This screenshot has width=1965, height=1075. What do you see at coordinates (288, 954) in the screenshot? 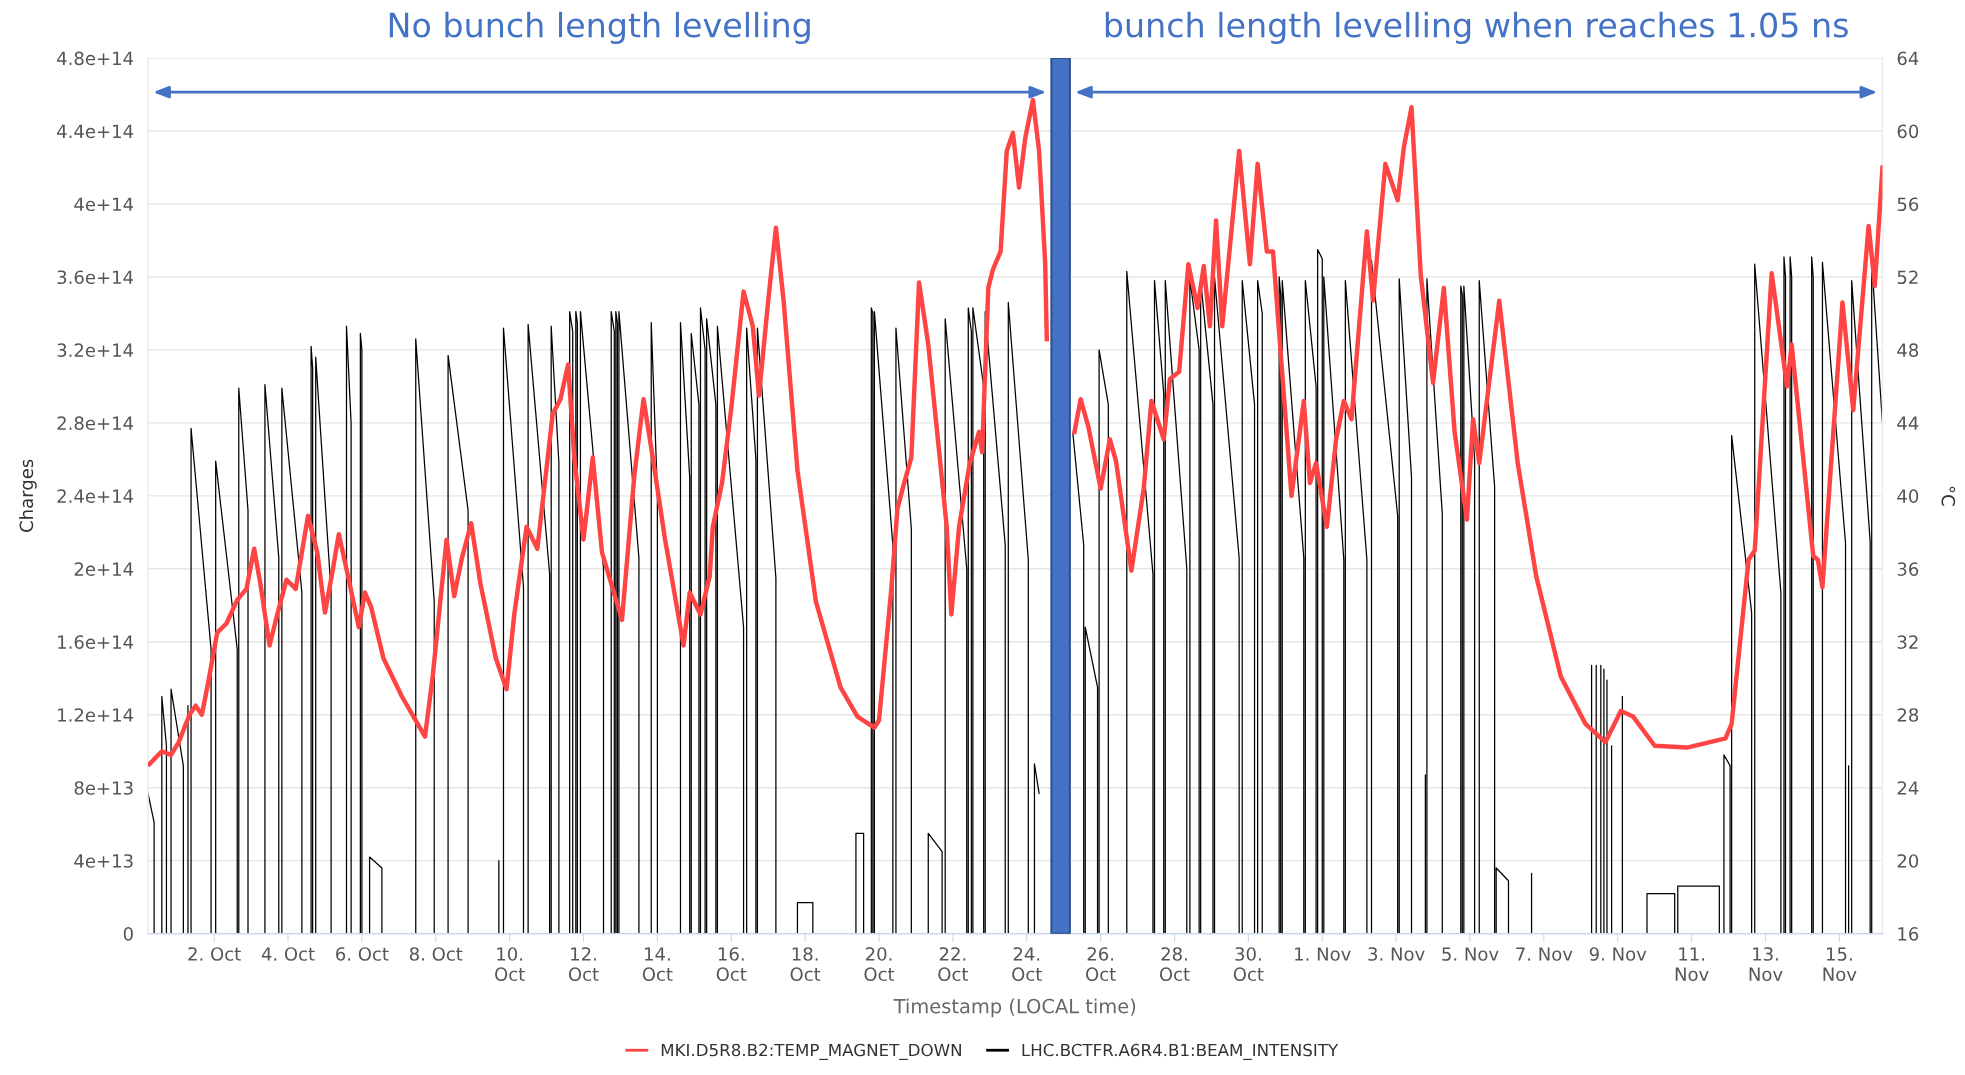
I see `x-tick-label: 4. Oct` at bounding box center [288, 954].